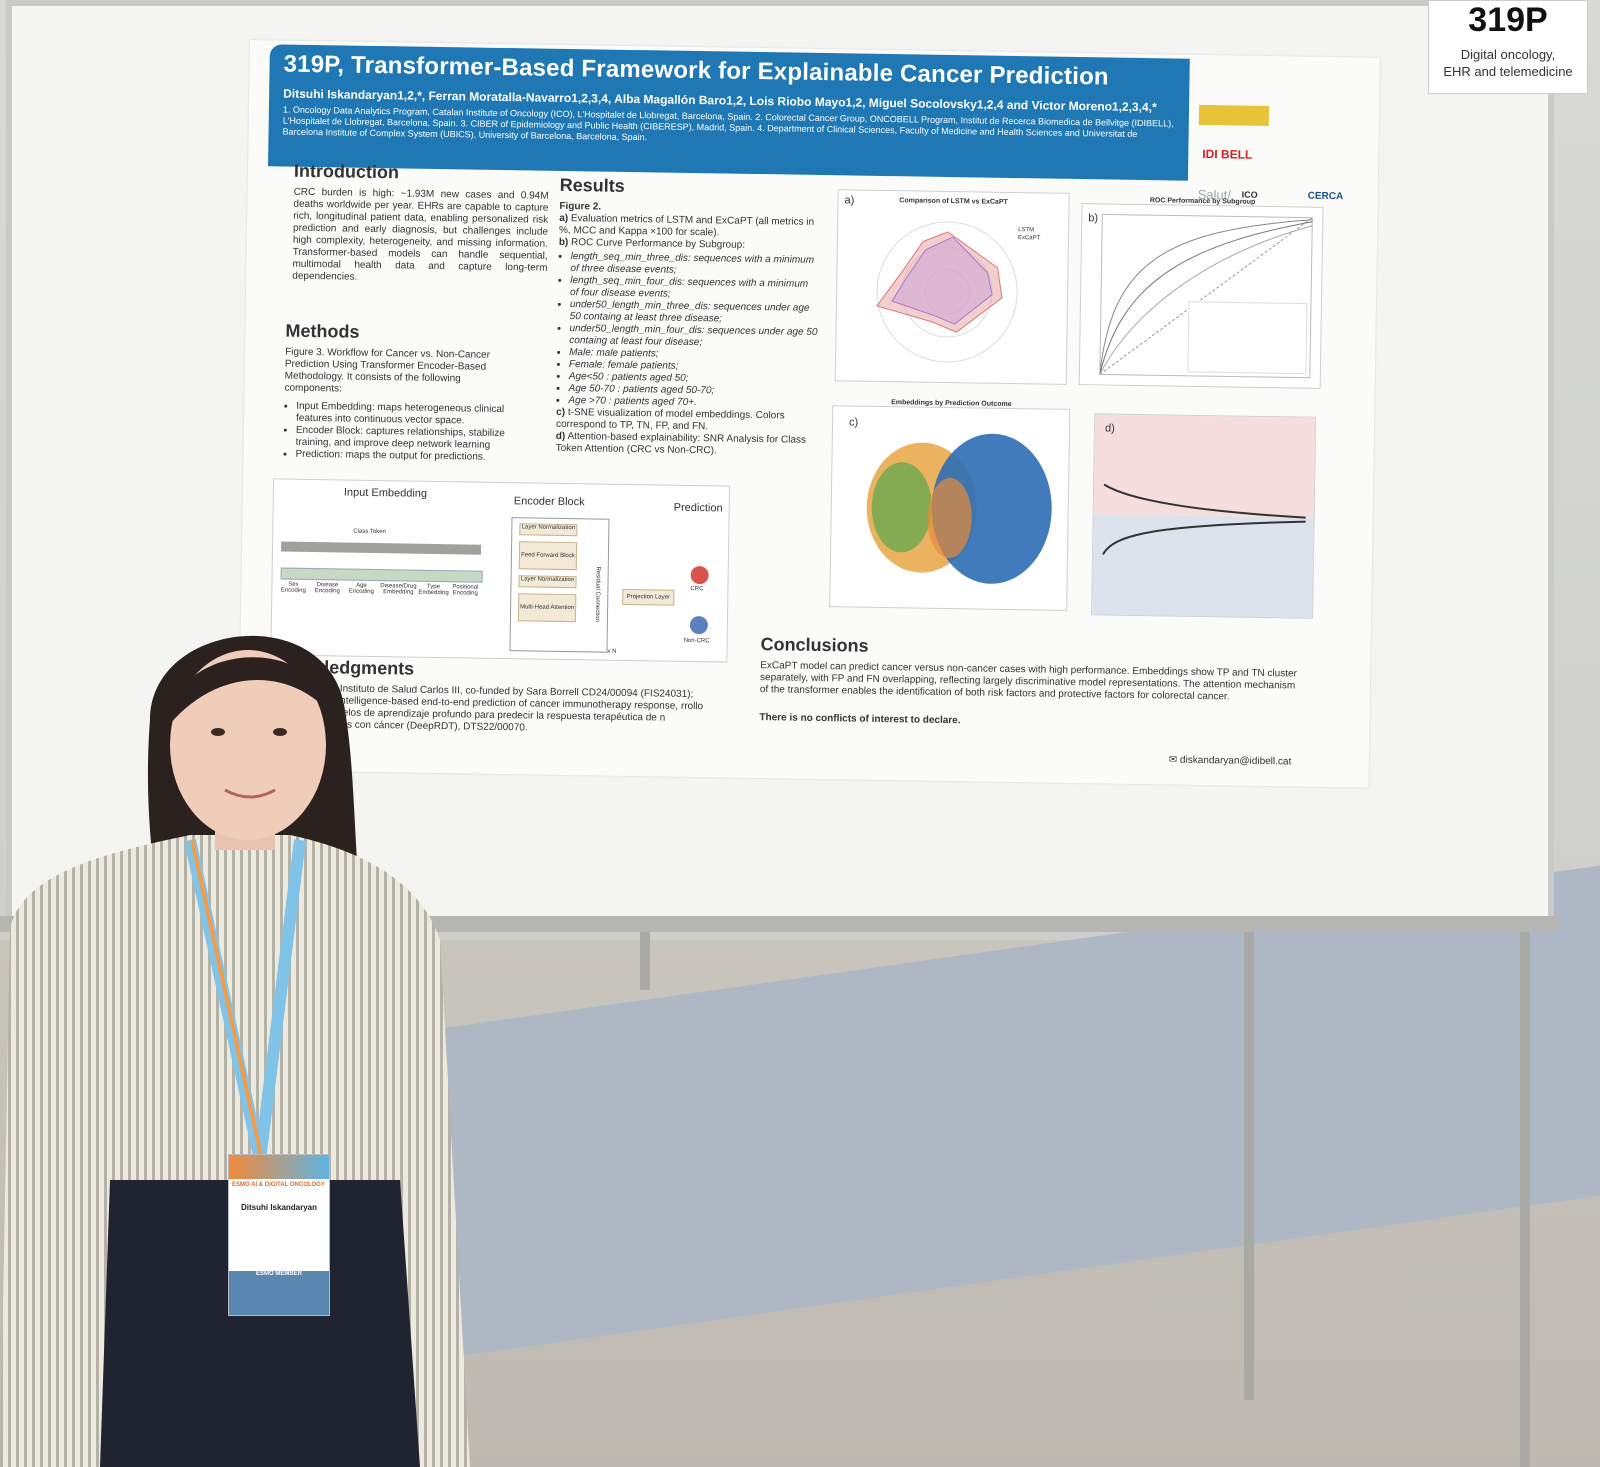  I want to click on email-text: diskandaryan@idibell.cat, so click(1235, 761).